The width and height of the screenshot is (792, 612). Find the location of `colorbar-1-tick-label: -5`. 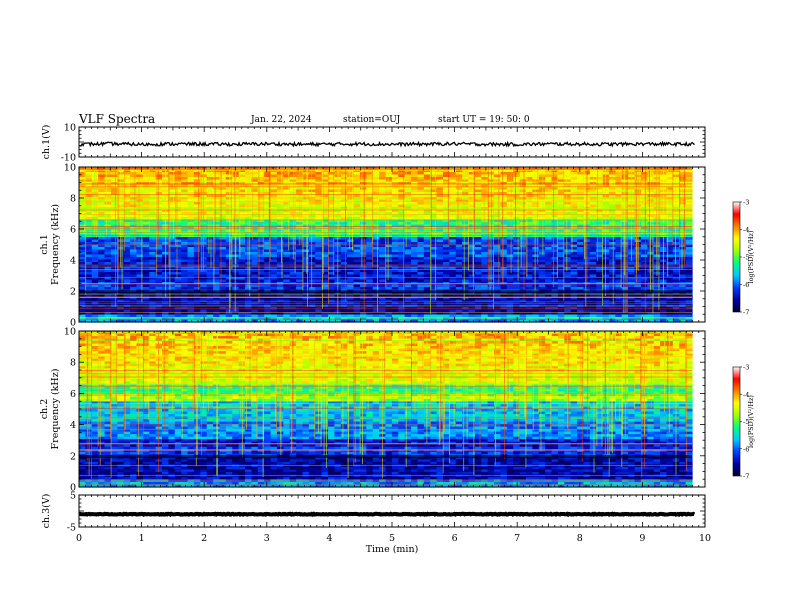

colorbar-1-tick-label: -5 is located at coordinates (746, 258).